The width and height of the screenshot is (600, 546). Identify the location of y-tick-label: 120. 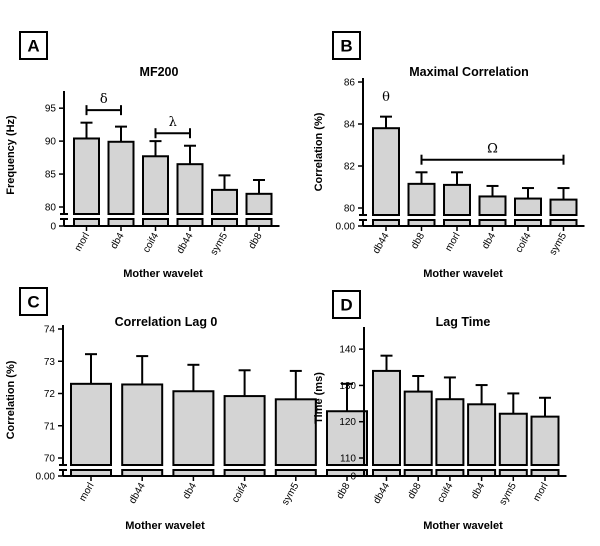
(347, 422).